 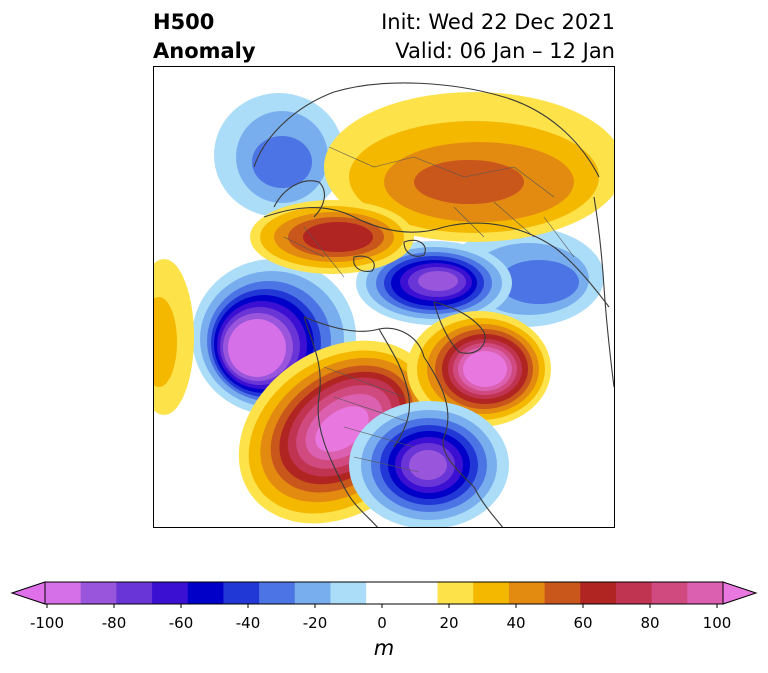 What do you see at coordinates (174, 337) in the screenshot?
I see `anomaly-left-edge-positive` at bounding box center [174, 337].